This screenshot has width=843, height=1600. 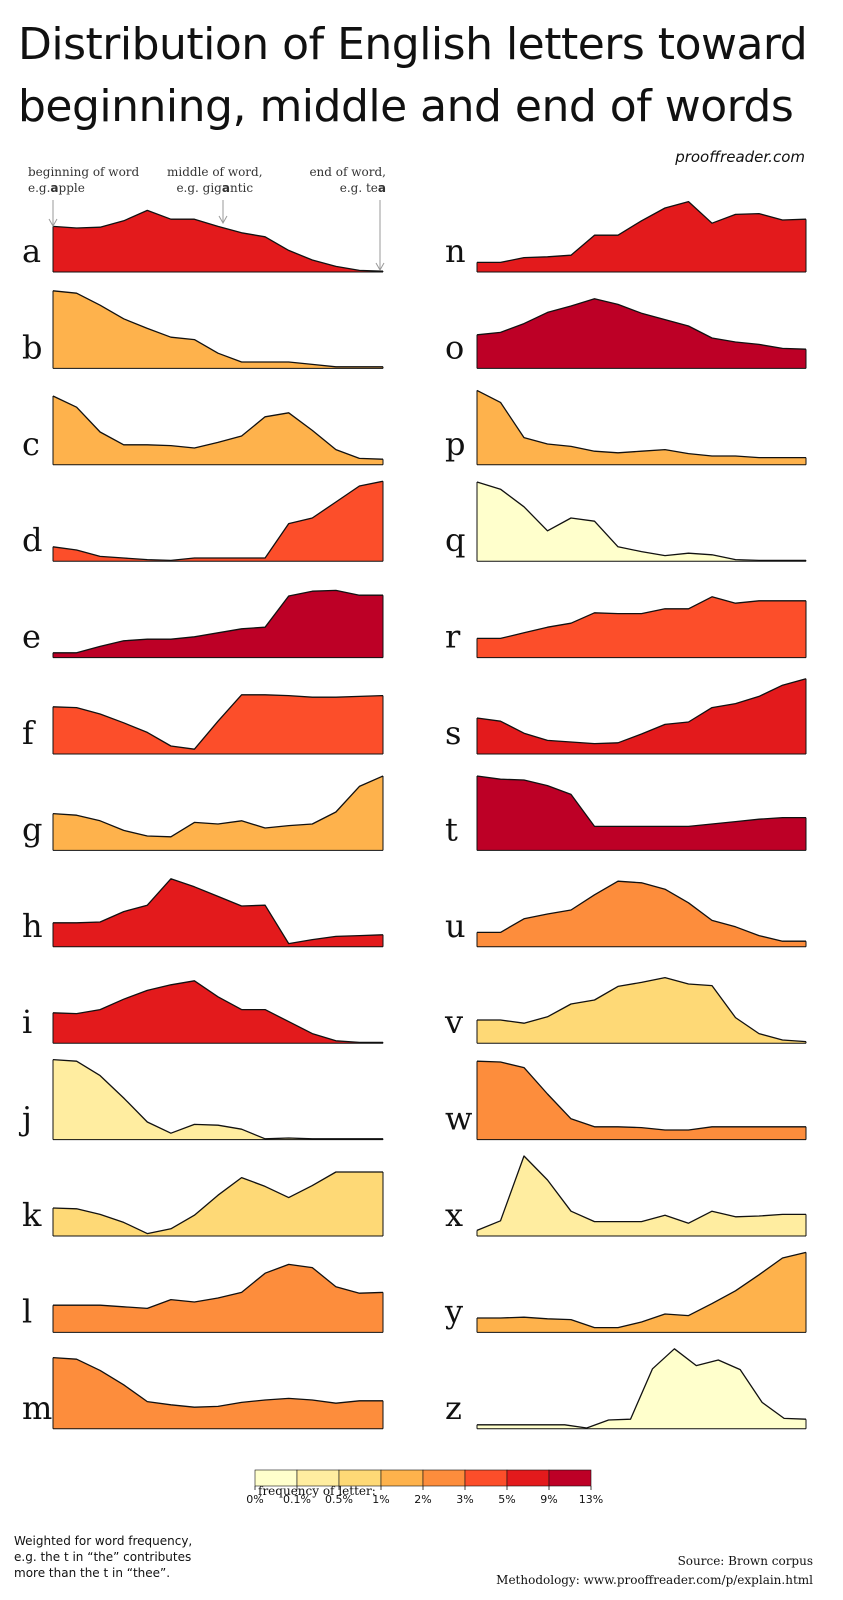 I want to click on letter-label-v: v, so click(x=453, y=1022).